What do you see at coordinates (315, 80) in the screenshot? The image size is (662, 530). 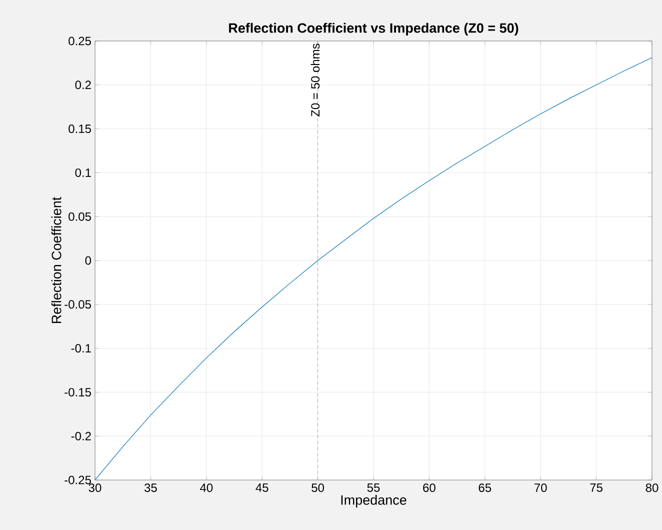 I see `ref-line-label: Z0 = 50 ohms` at bounding box center [315, 80].